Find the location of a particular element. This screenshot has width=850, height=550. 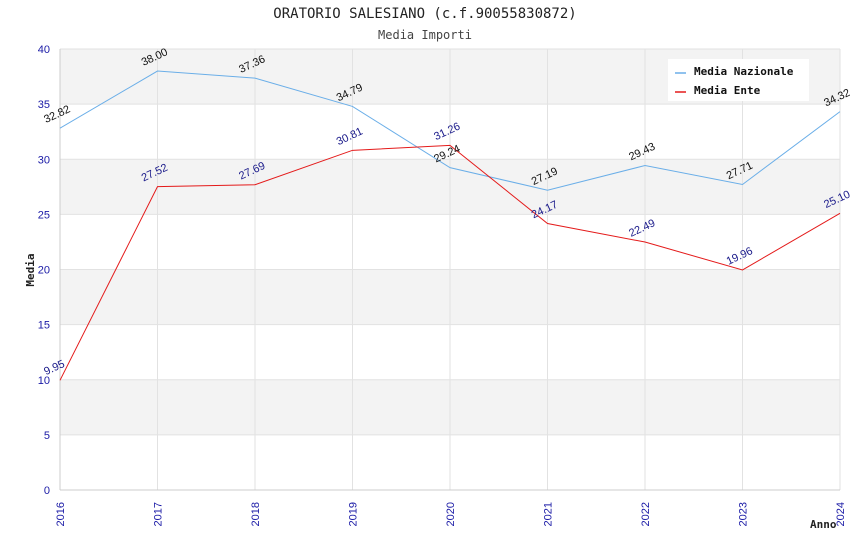

y-tick-label: 30 is located at coordinates (44, 160).